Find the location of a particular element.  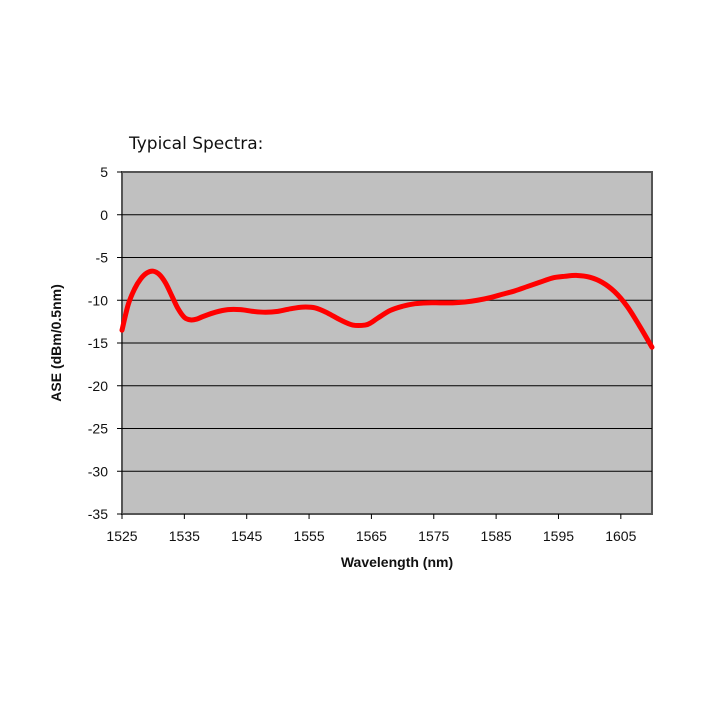

y-tick-label: -30 is located at coordinates (98, 471).